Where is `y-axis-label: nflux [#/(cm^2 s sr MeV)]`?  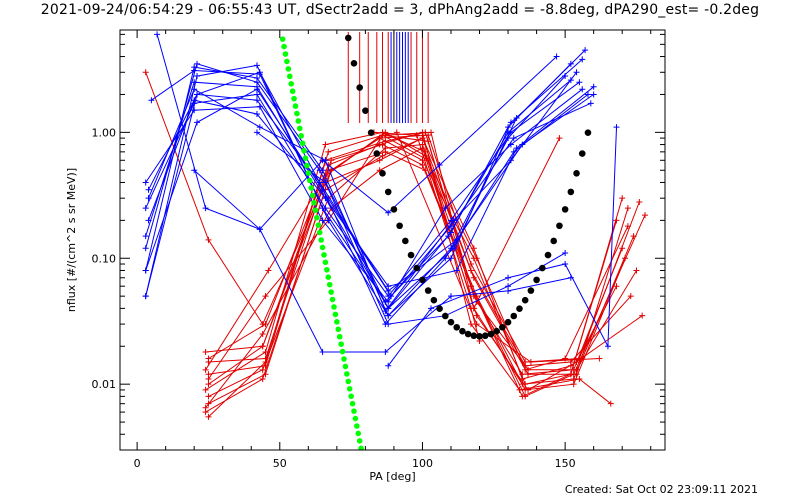 y-axis-label: nflux [#/(cm^2 s sr MeV)] is located at coordinates (71, 240).